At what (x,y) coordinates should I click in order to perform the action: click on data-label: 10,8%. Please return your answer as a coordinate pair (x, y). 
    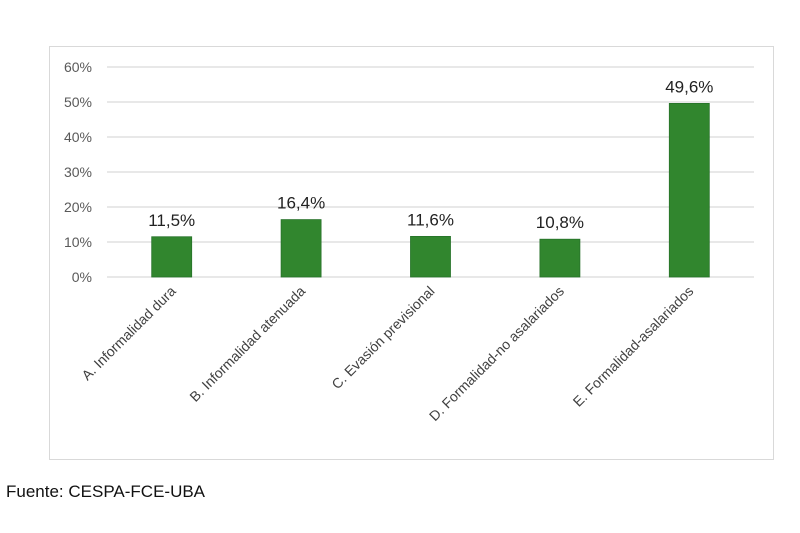
    Looking at the image, I should click on (560, 222).